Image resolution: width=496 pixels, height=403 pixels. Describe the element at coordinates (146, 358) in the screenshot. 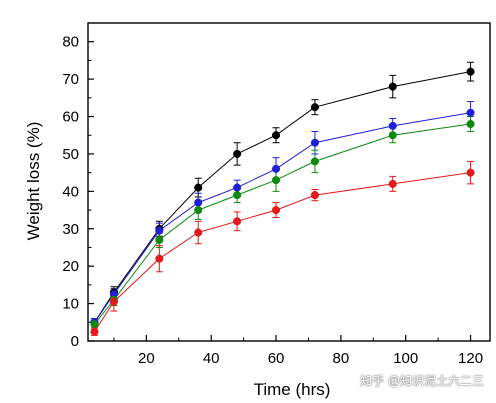

I see `x-tick-label: 20` at that location.